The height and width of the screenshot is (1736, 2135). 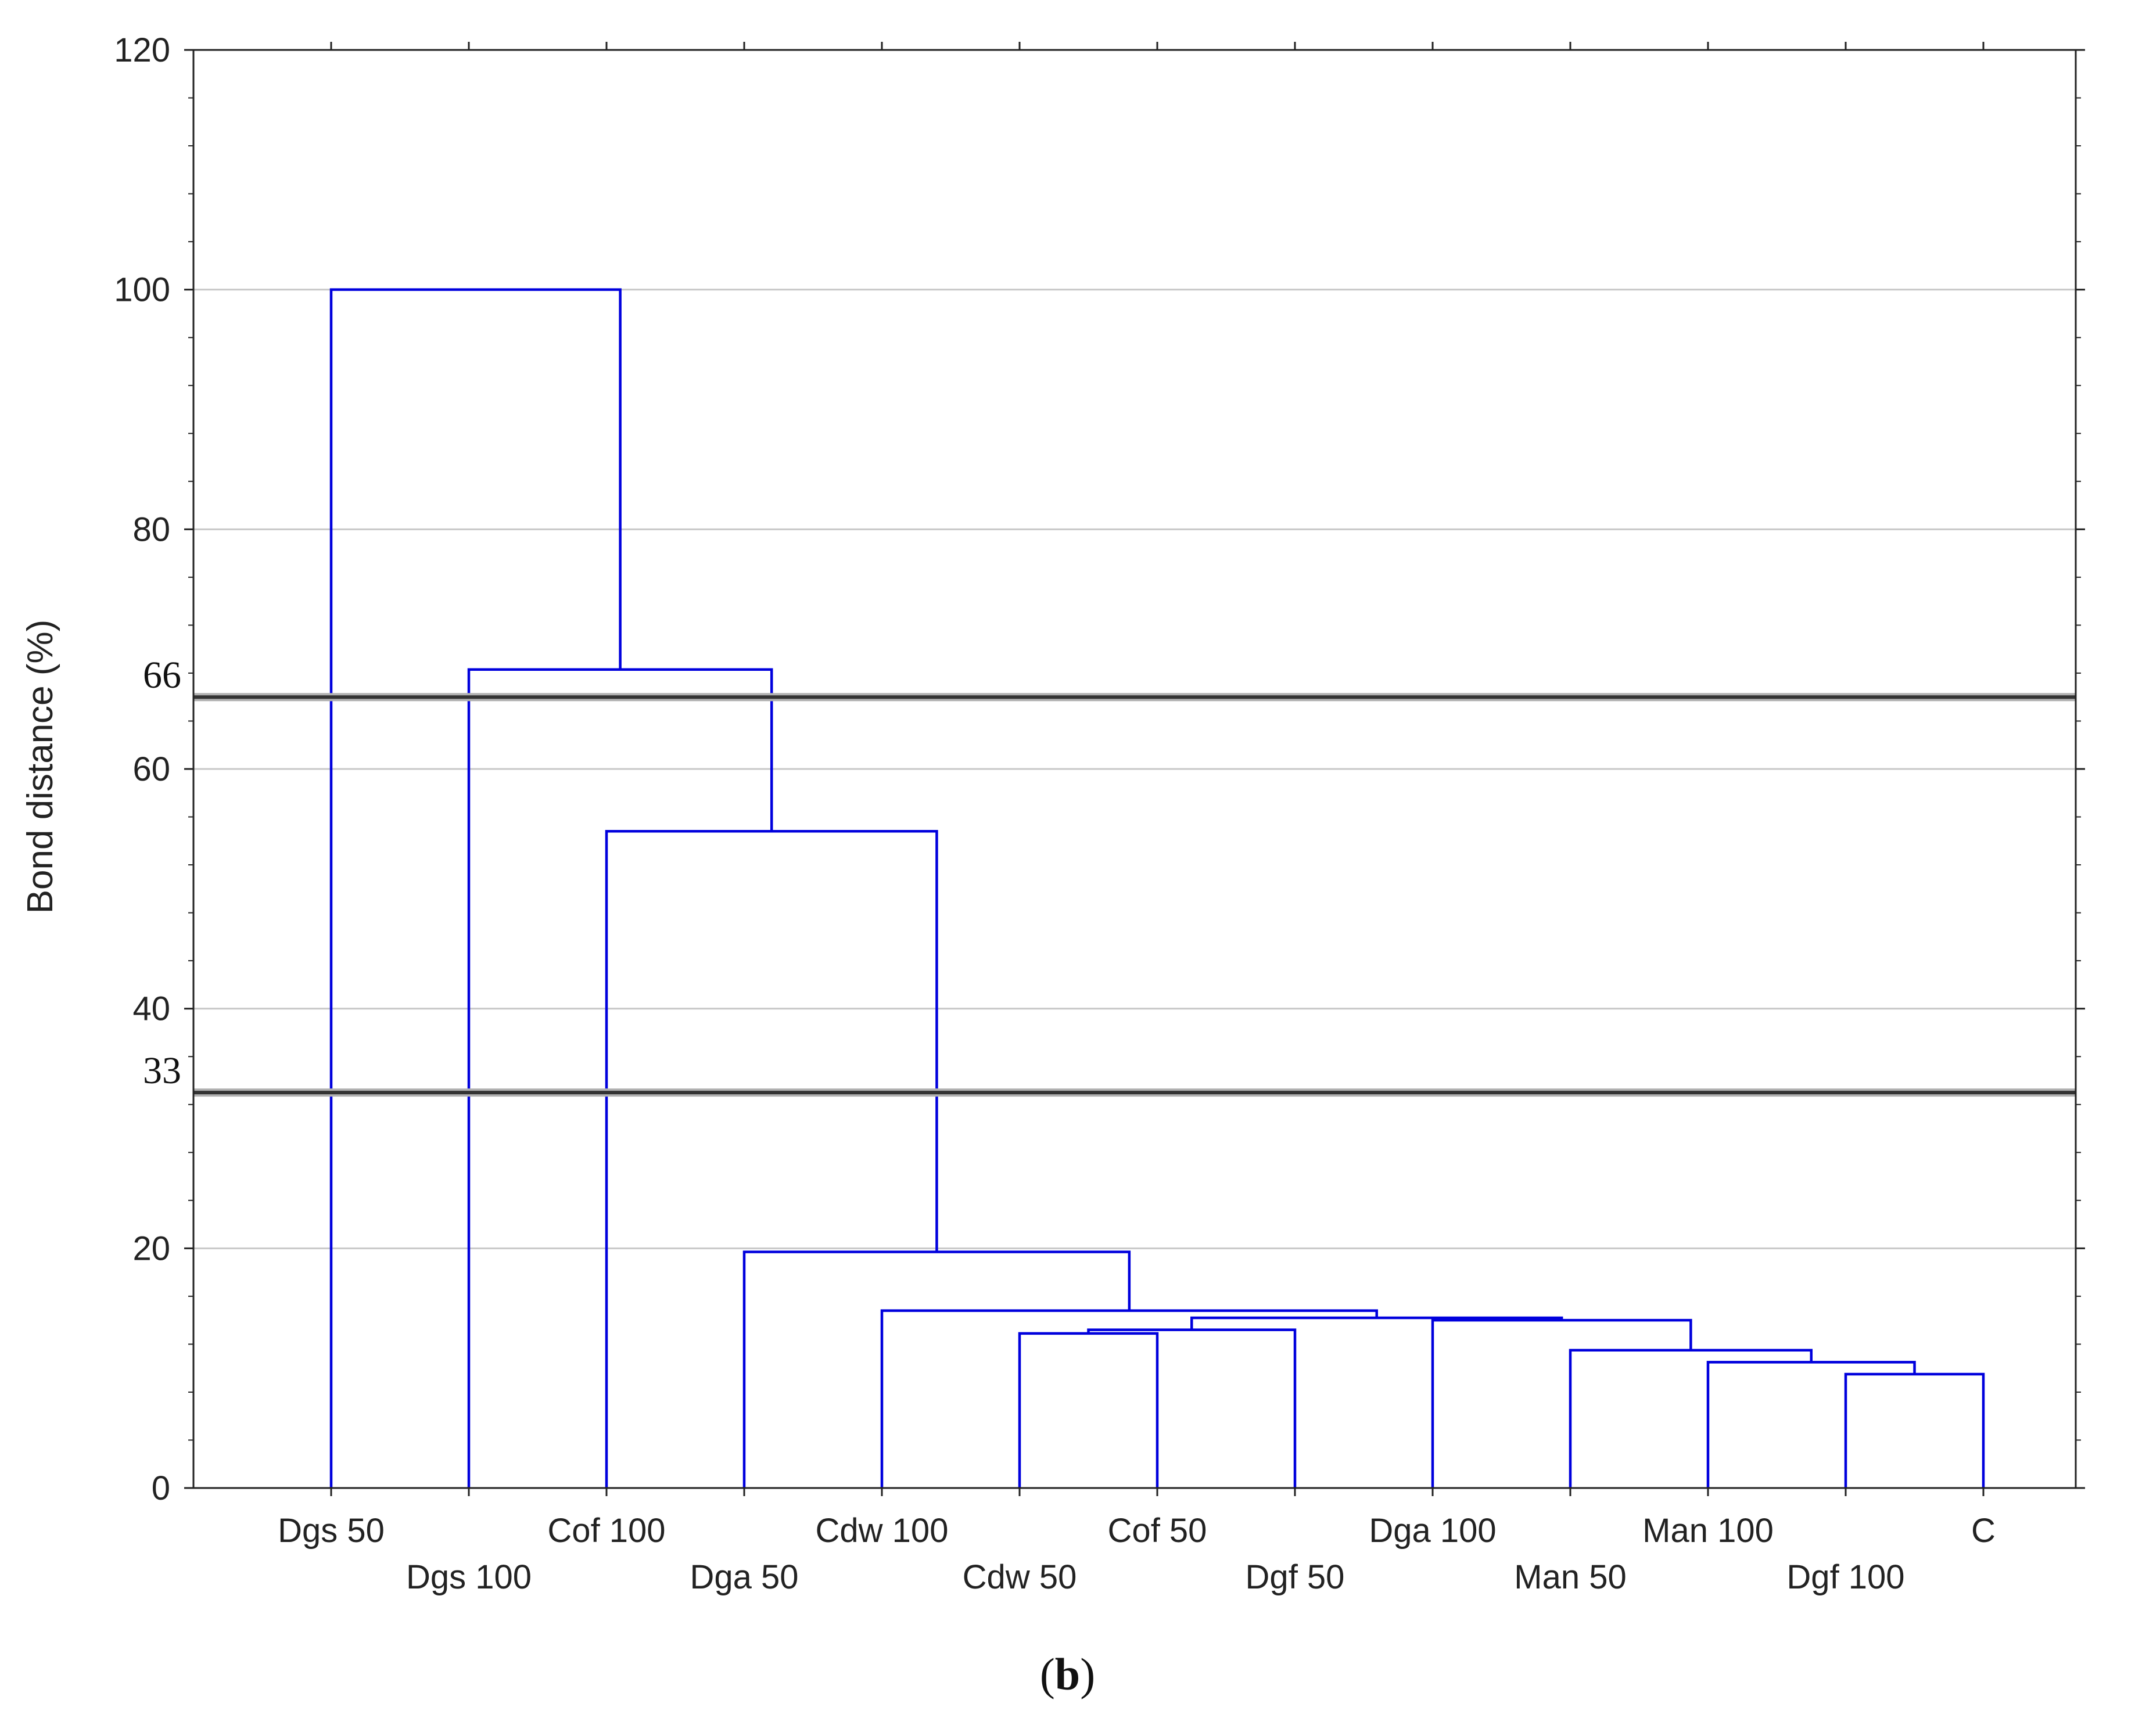 What do you see at coordinates (1845, 1577) in the screenshot?
I see `leaf-label-11: Dgf 100` at bounding box center [1845, 1577].